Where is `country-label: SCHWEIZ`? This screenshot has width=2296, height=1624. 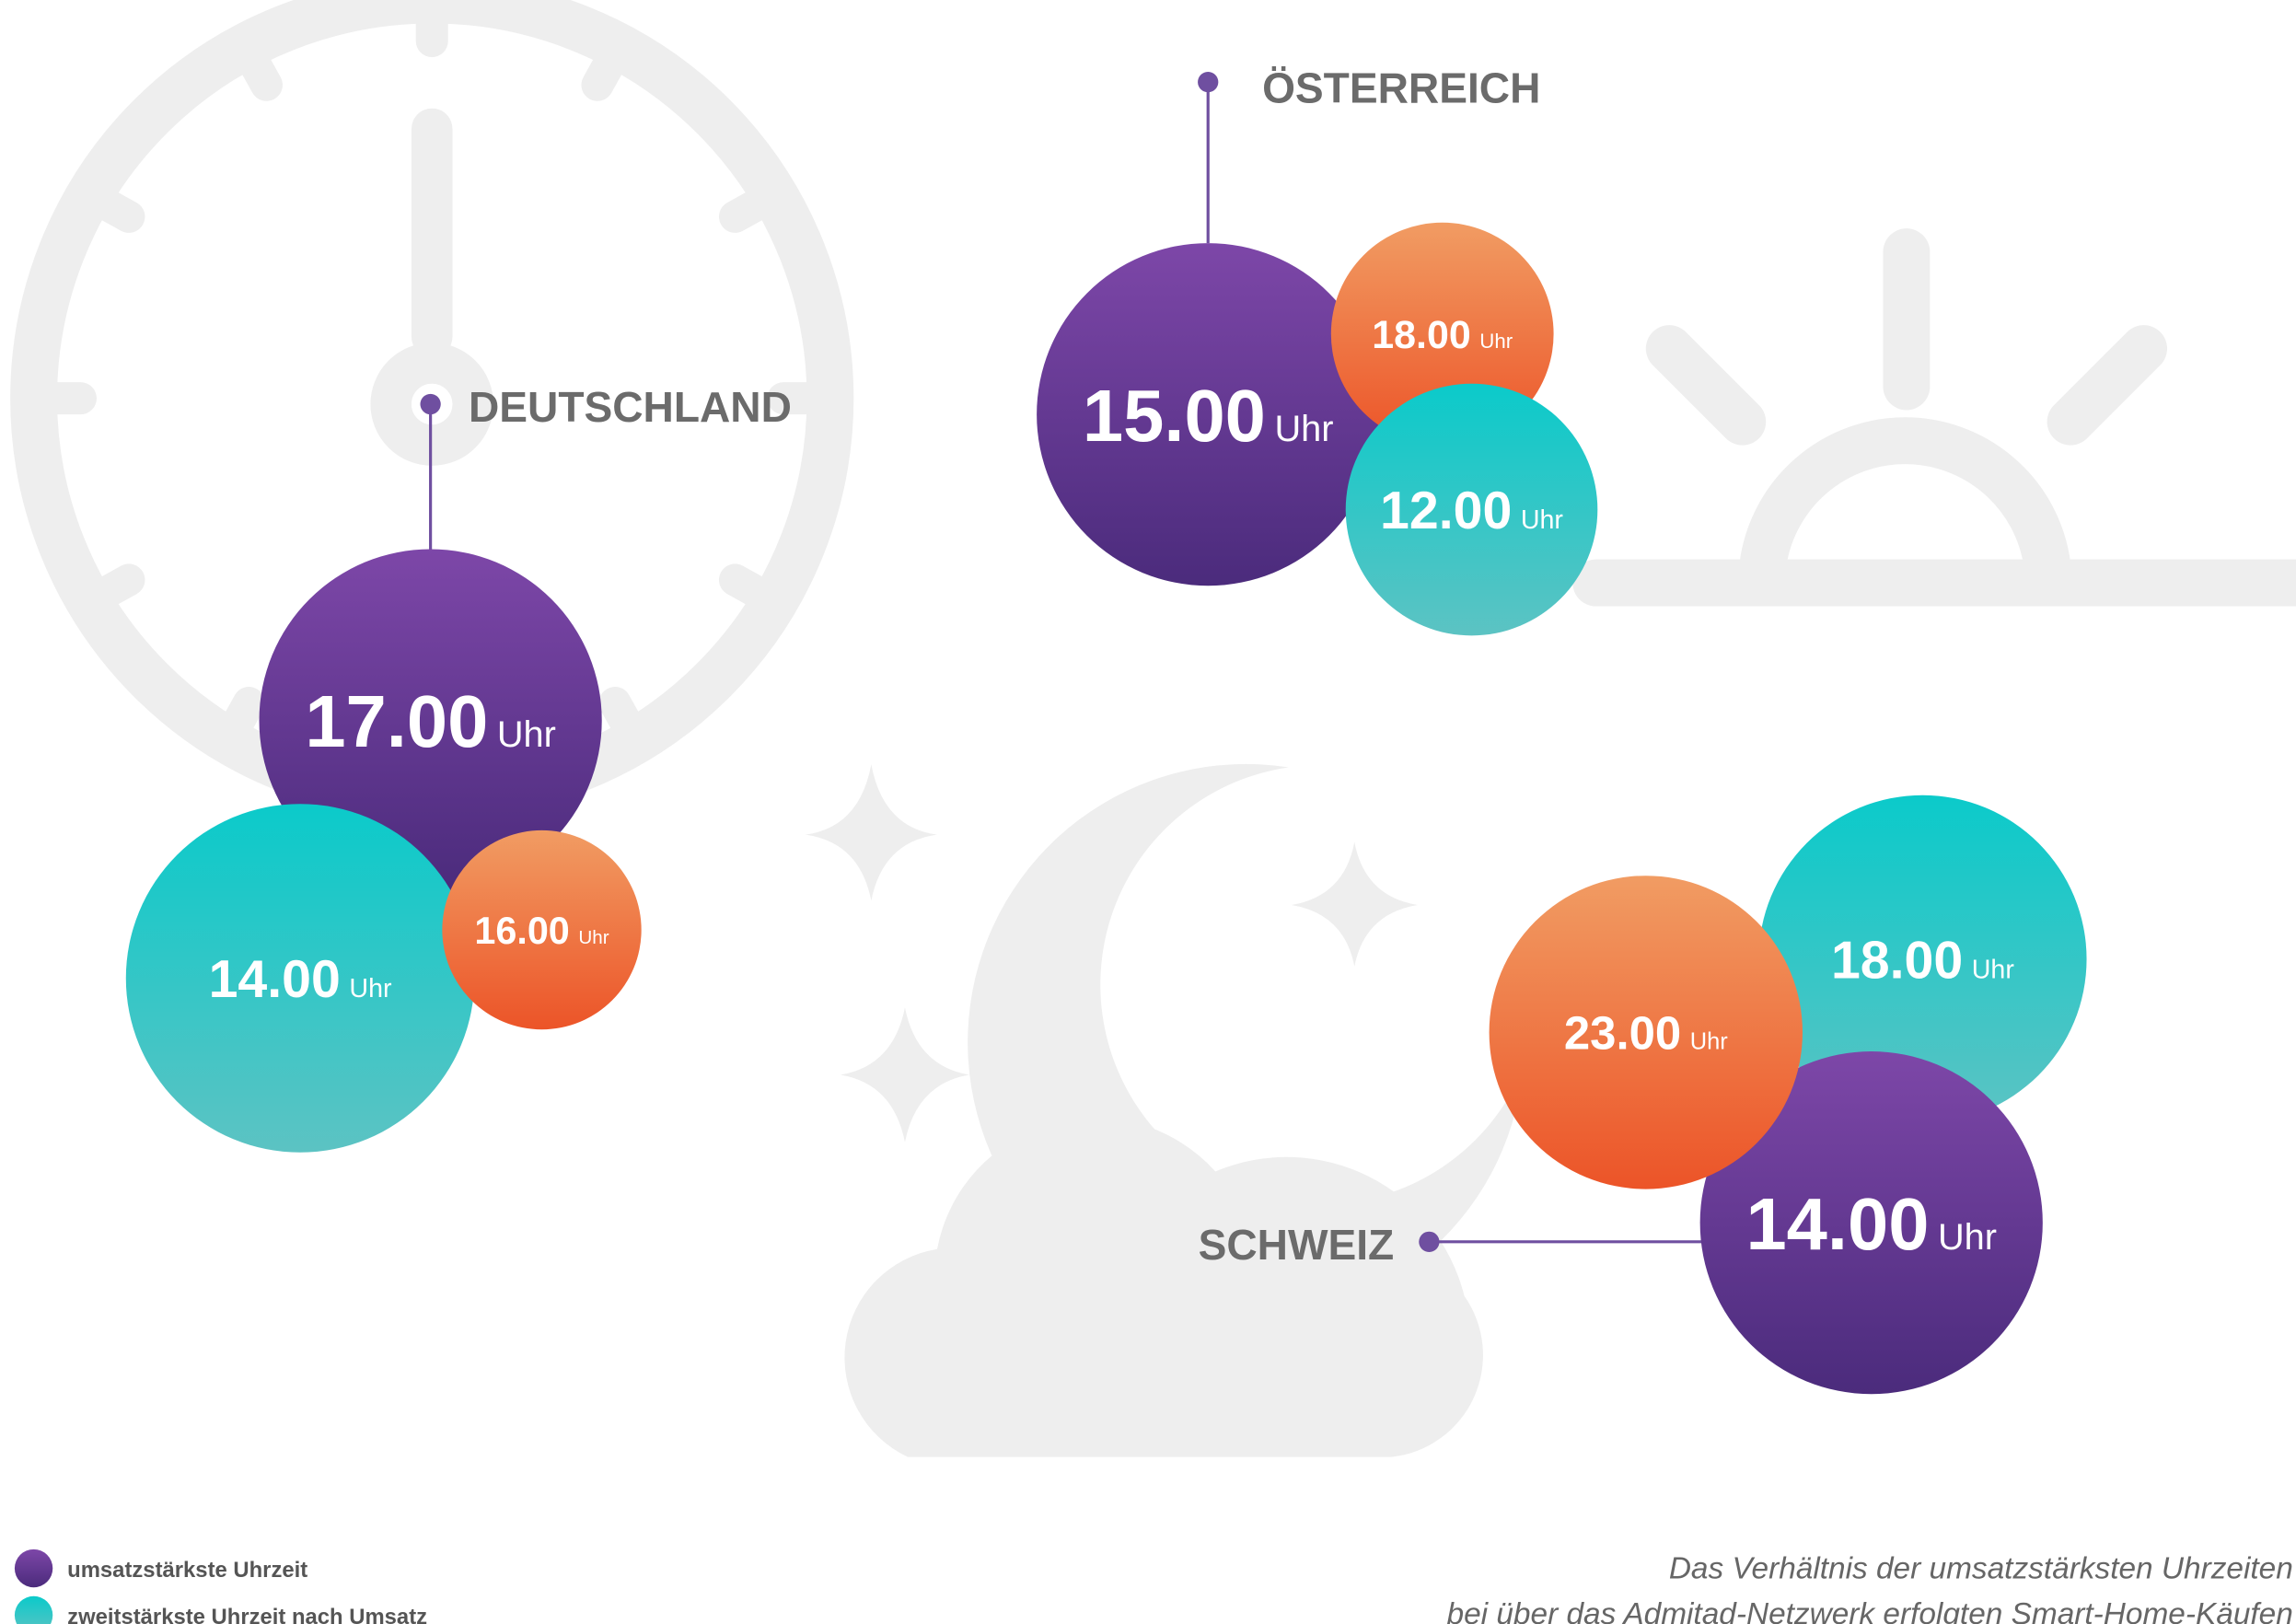 country-label: SCHWEIZ is located at coordinates (1297, 1245).